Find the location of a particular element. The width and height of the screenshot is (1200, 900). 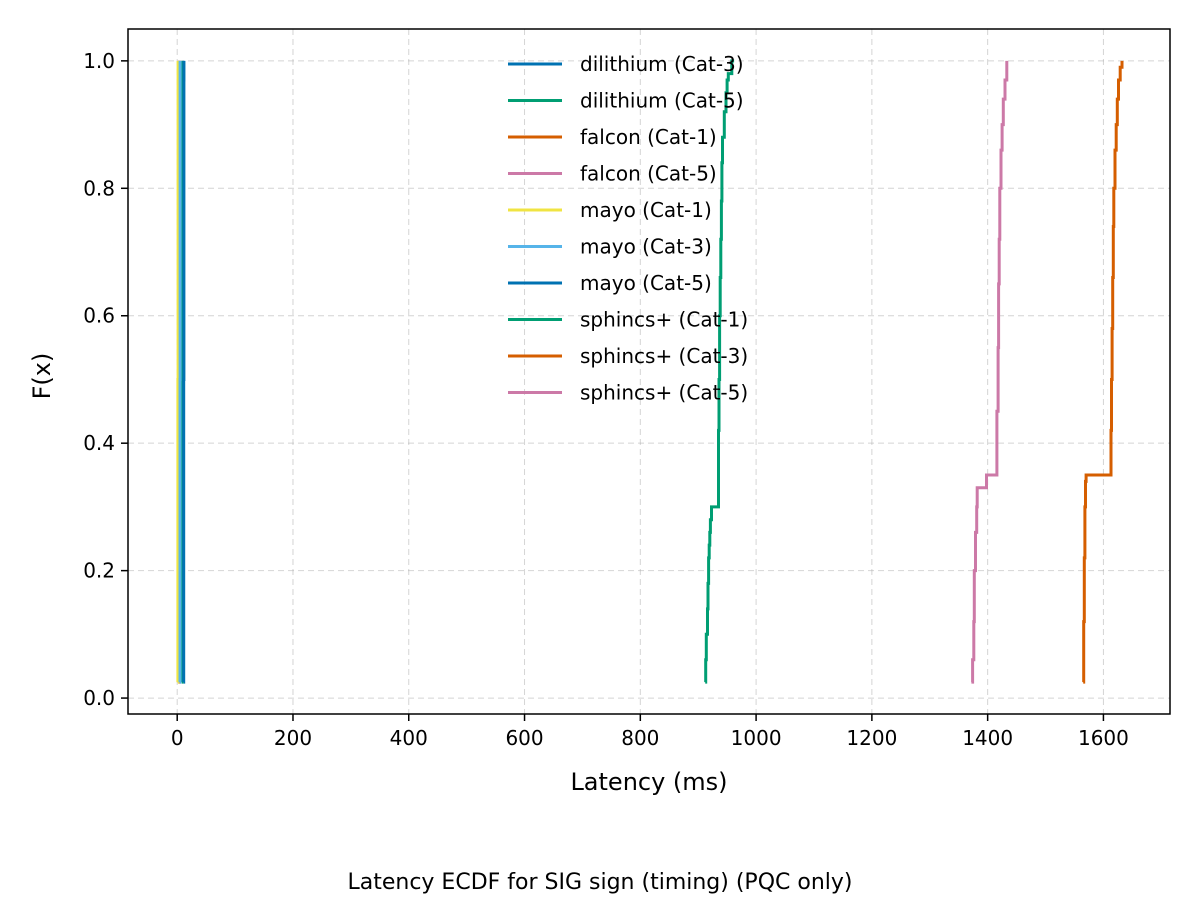

y-tick-label: 0.0 is located at coordinates (99, 698).